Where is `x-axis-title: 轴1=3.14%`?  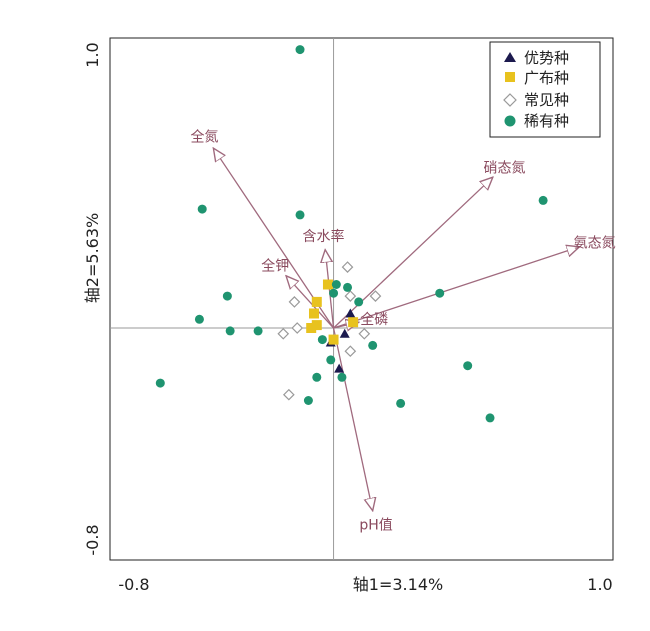
x-axis-title: 轴1=3.14% is located at coordinates (398, 584).